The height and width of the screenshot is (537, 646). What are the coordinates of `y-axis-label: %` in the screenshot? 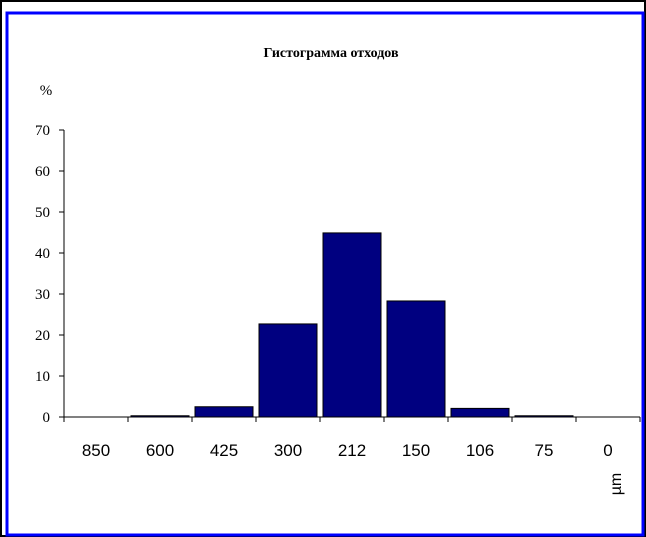 It's located at (46, 91).